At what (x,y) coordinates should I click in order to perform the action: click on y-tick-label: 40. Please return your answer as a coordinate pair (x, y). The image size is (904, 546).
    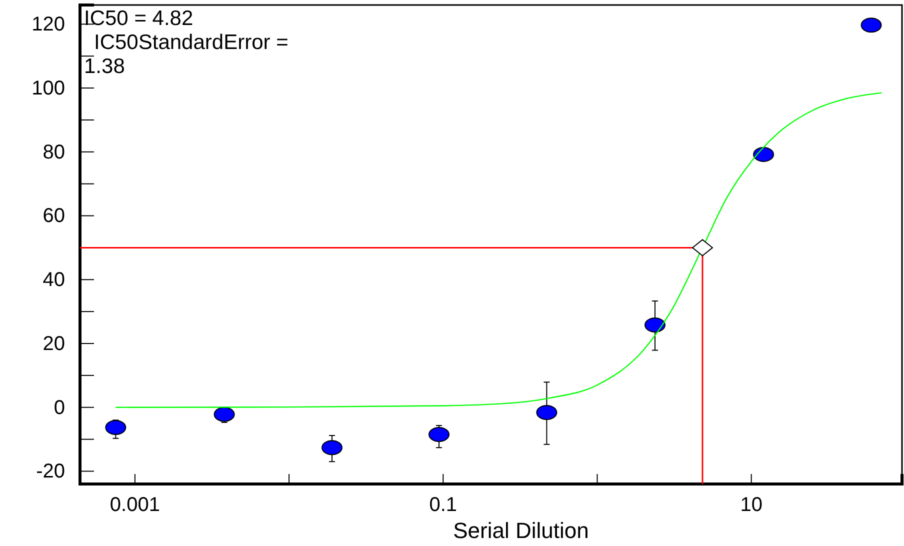
    Looking at the image, I should click on (53, 280).